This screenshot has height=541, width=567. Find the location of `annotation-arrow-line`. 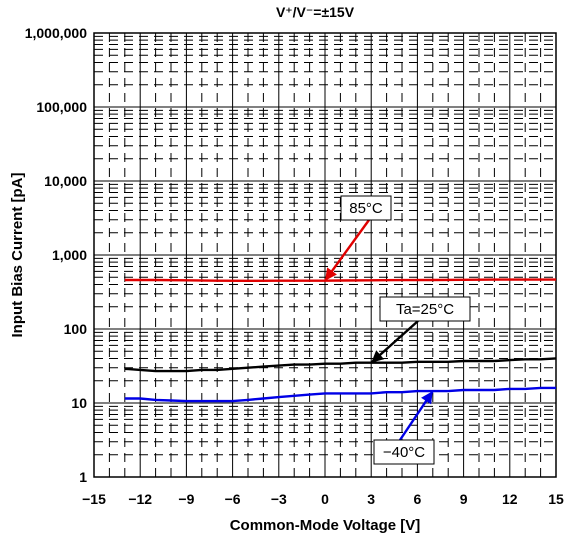

annotation-arrow-line is located at coordinates (347, 250).